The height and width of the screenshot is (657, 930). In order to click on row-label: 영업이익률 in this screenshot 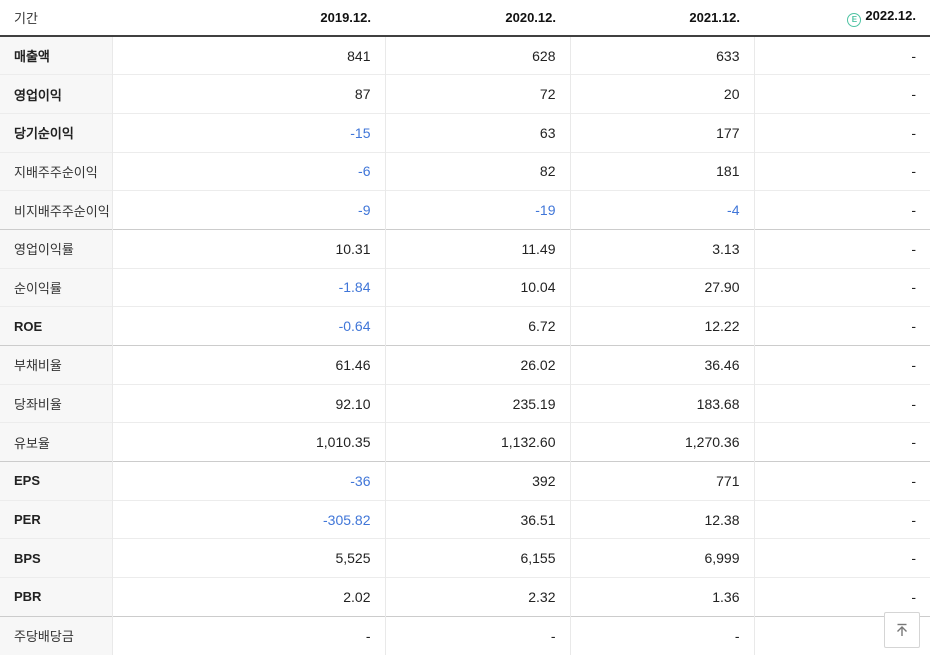, I will do `click(56, 248)`.